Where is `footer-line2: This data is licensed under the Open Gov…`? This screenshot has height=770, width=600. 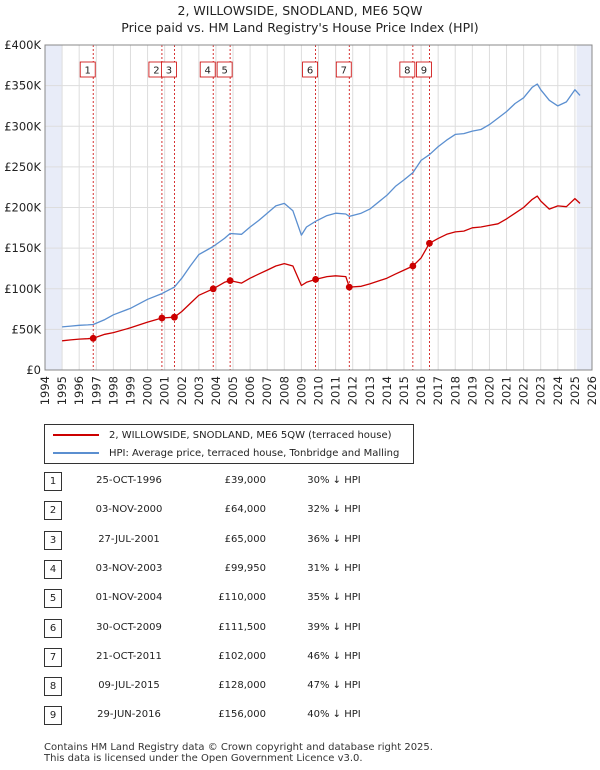
footer-line2: This data is licensed under the Open Gov… is located at coordinates (203, 758).